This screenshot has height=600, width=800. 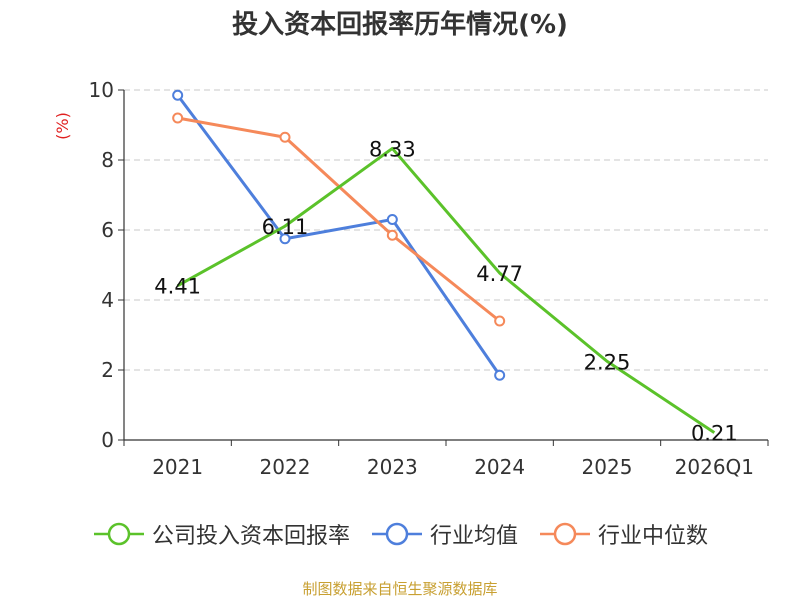 What do you see at coordinates (107, 160) in the screenshot?
I see `y-tick-label: 8` at bounding box center [107, 160].